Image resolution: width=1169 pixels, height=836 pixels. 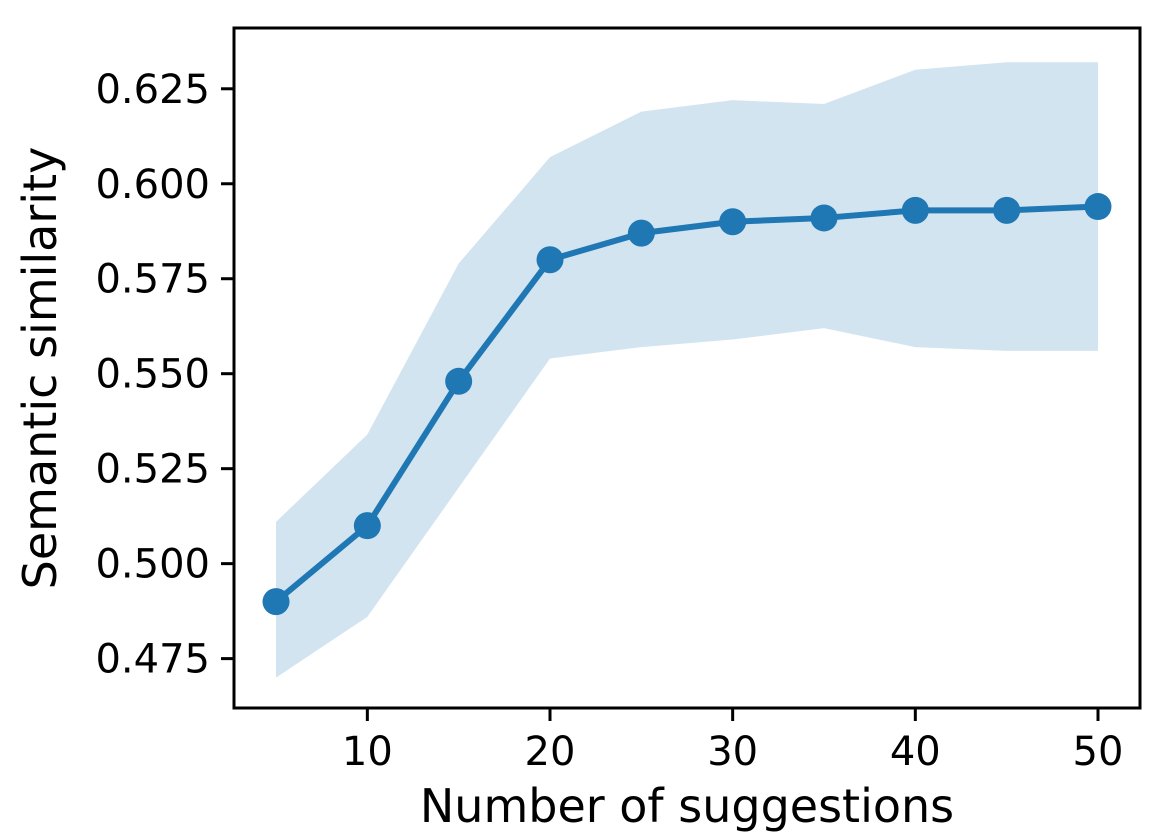 What do you see at coordinates (367, 752) in the screenshot?
I see `x-tick-label: 10` at bounding box center [367, 752].